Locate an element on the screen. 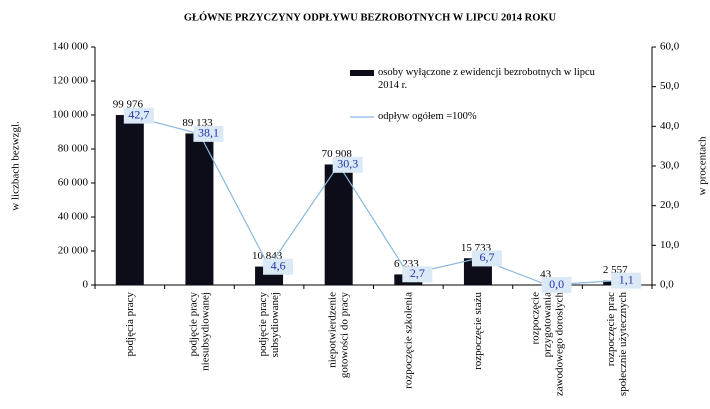 This screenshot has width=710, height=409. x-tick-label-box: niepotwierdzenie gotowości do pracy is located at coordinates (339, 344).